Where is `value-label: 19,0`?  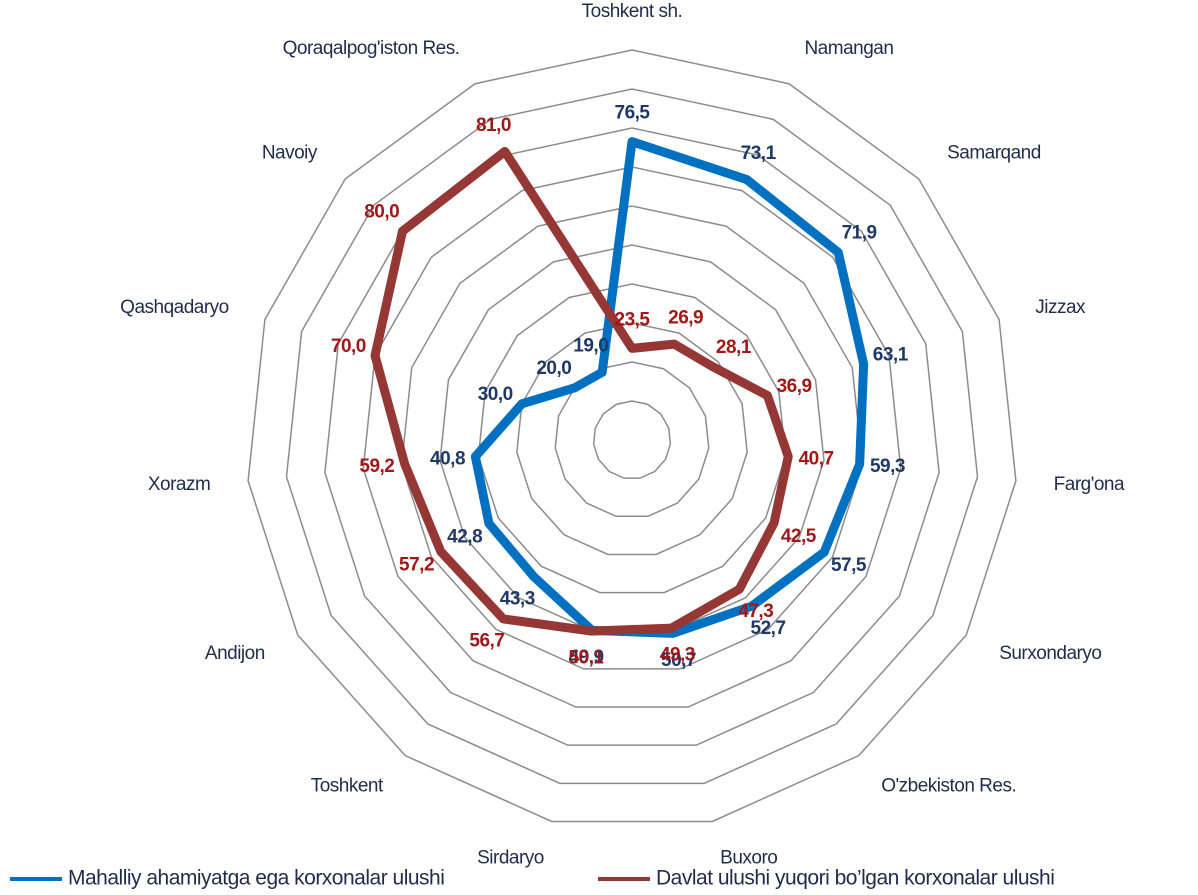 value-label: 19,0 is located at coordinates (590, 346).